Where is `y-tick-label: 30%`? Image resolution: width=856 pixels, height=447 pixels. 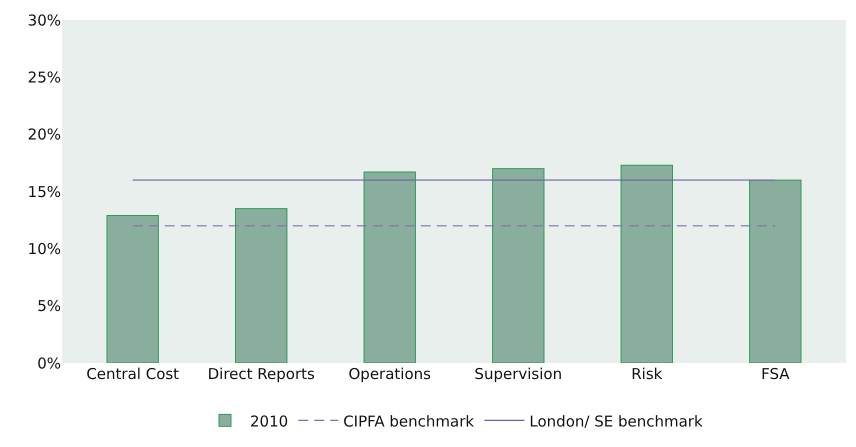
y-tick-label: 30% is located at coordinates (44, 20).